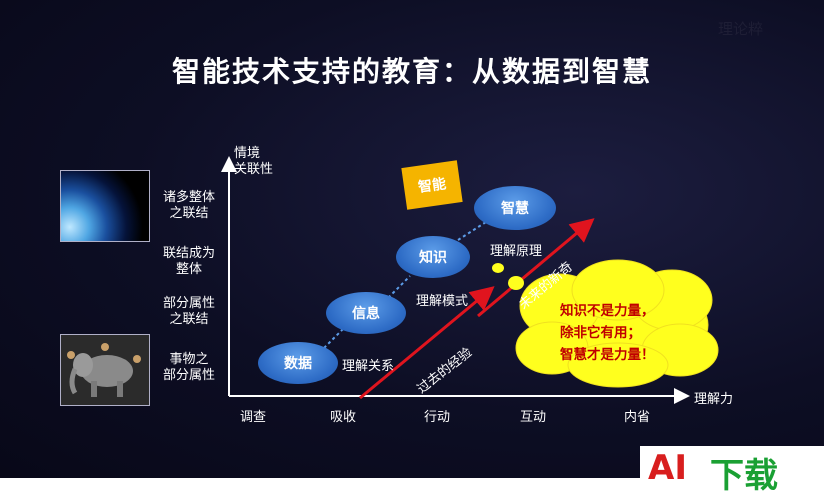 Image resolution: width=824 pixels, height=500 pixels. Describe the element at coordinates (105, 206) in the screenshot. I see `earth-image` at that location.